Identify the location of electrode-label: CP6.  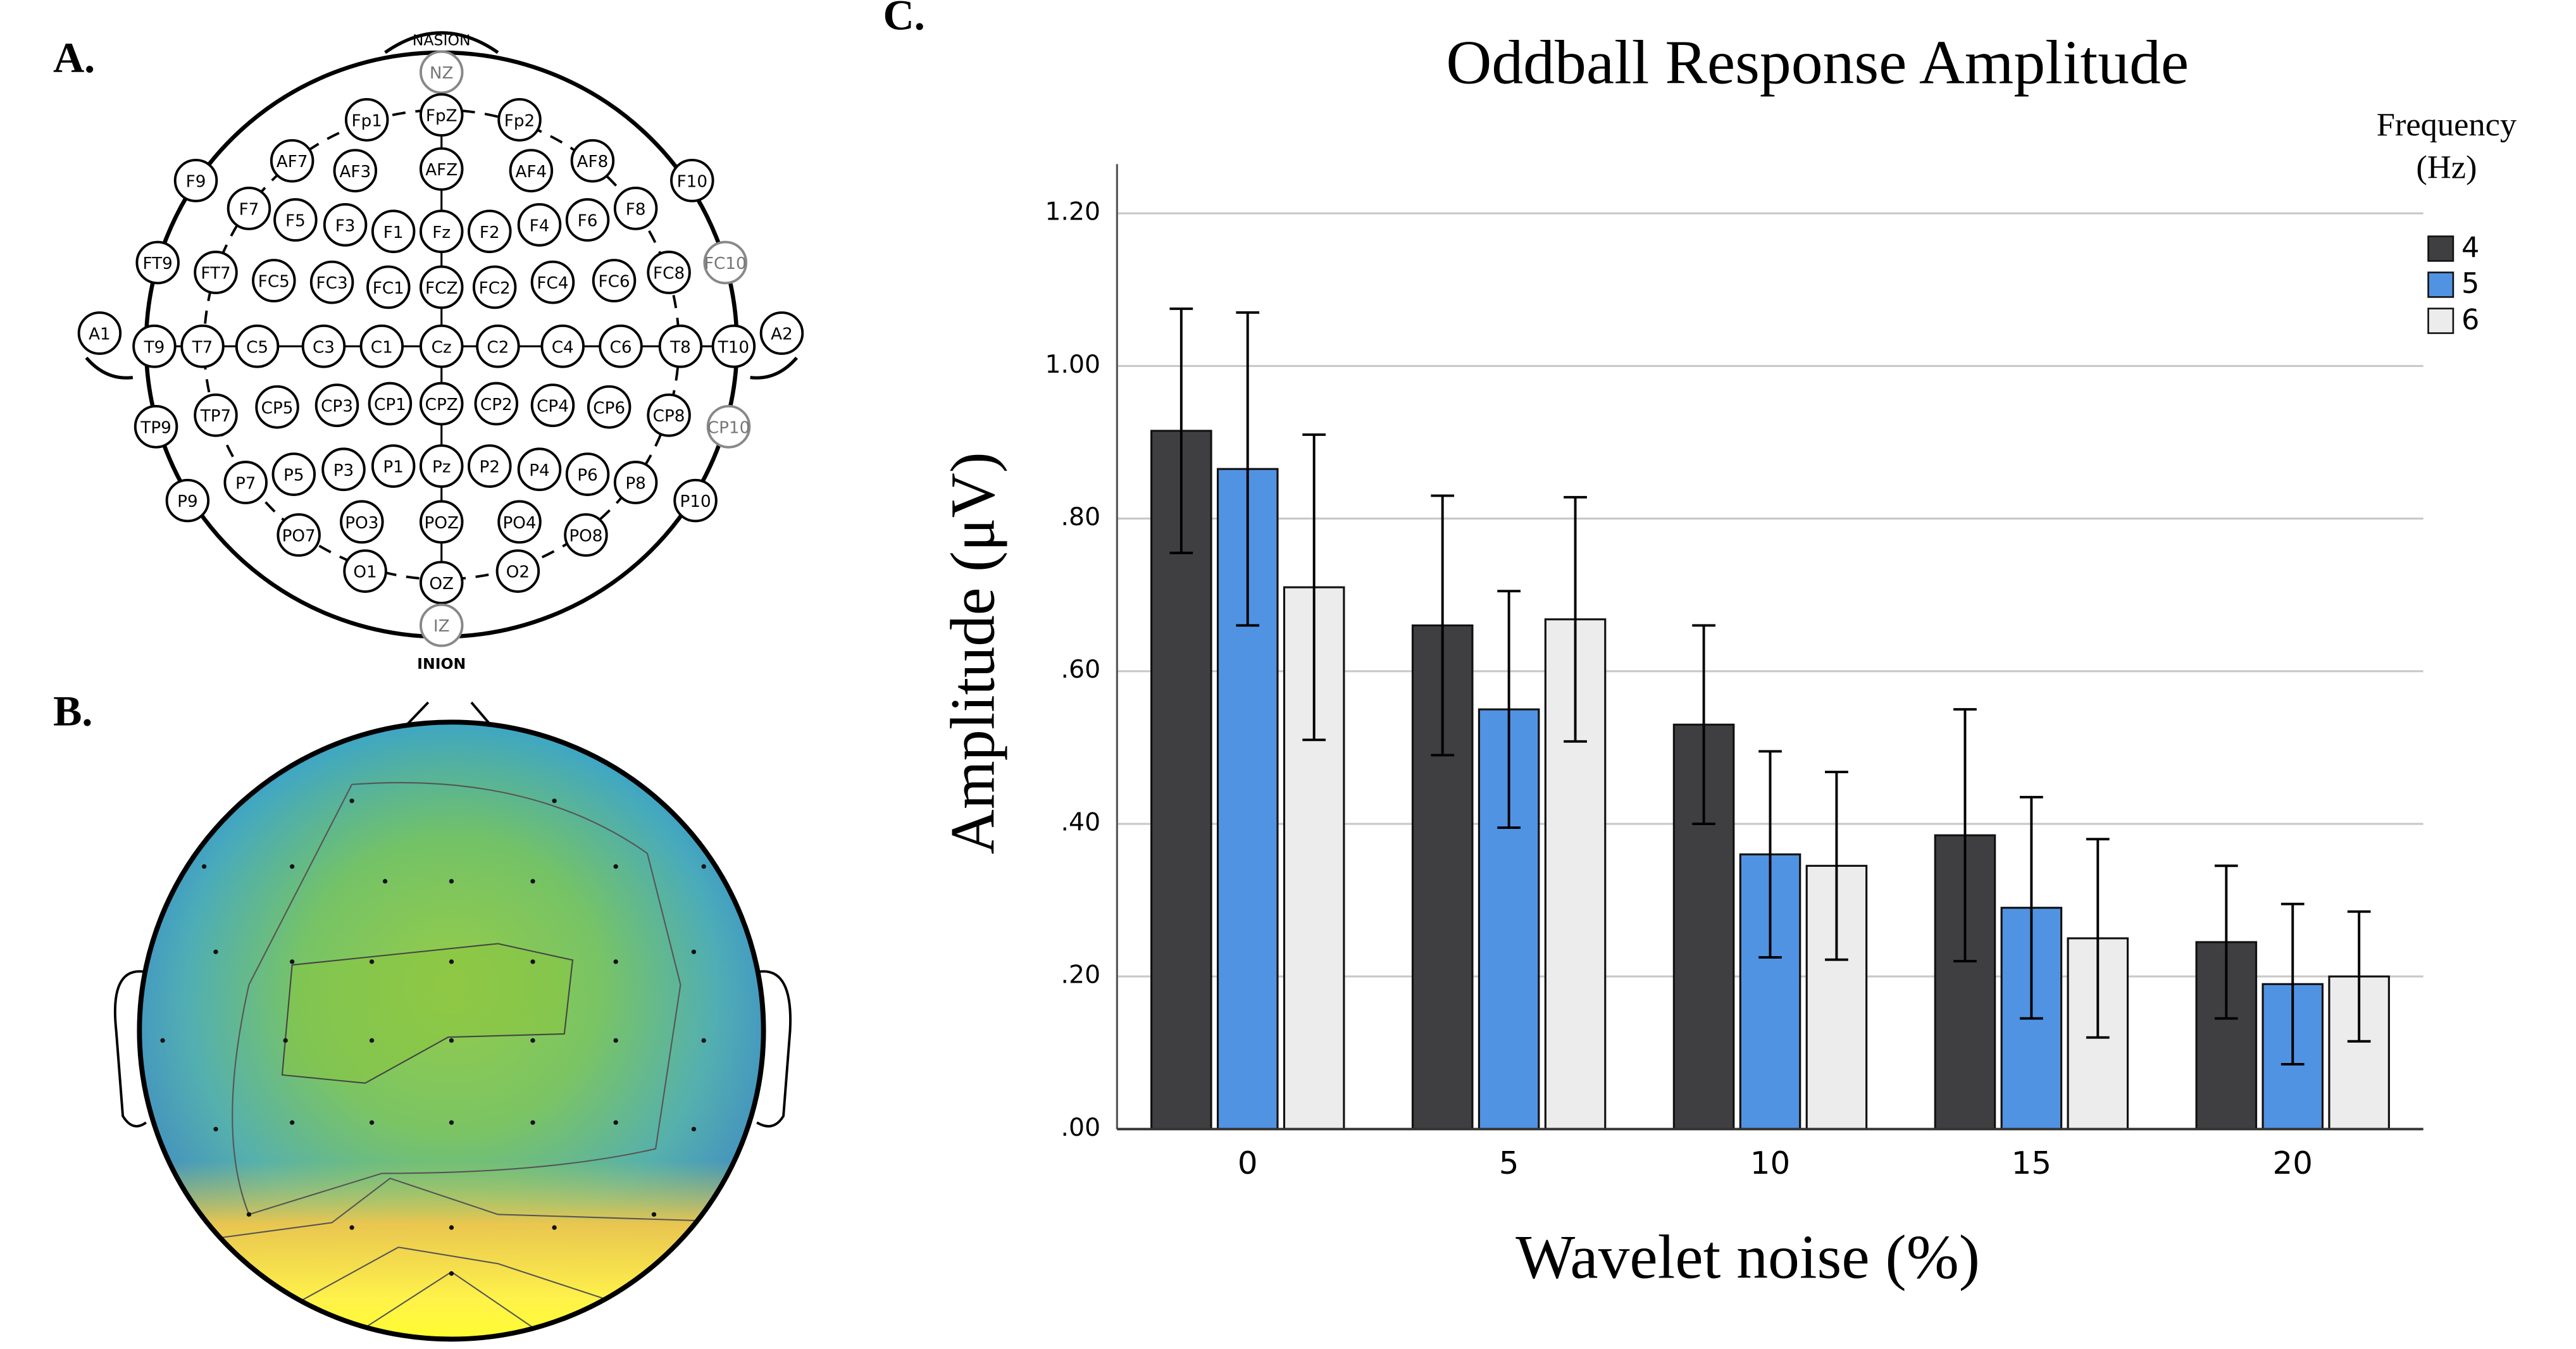
(609, 408).